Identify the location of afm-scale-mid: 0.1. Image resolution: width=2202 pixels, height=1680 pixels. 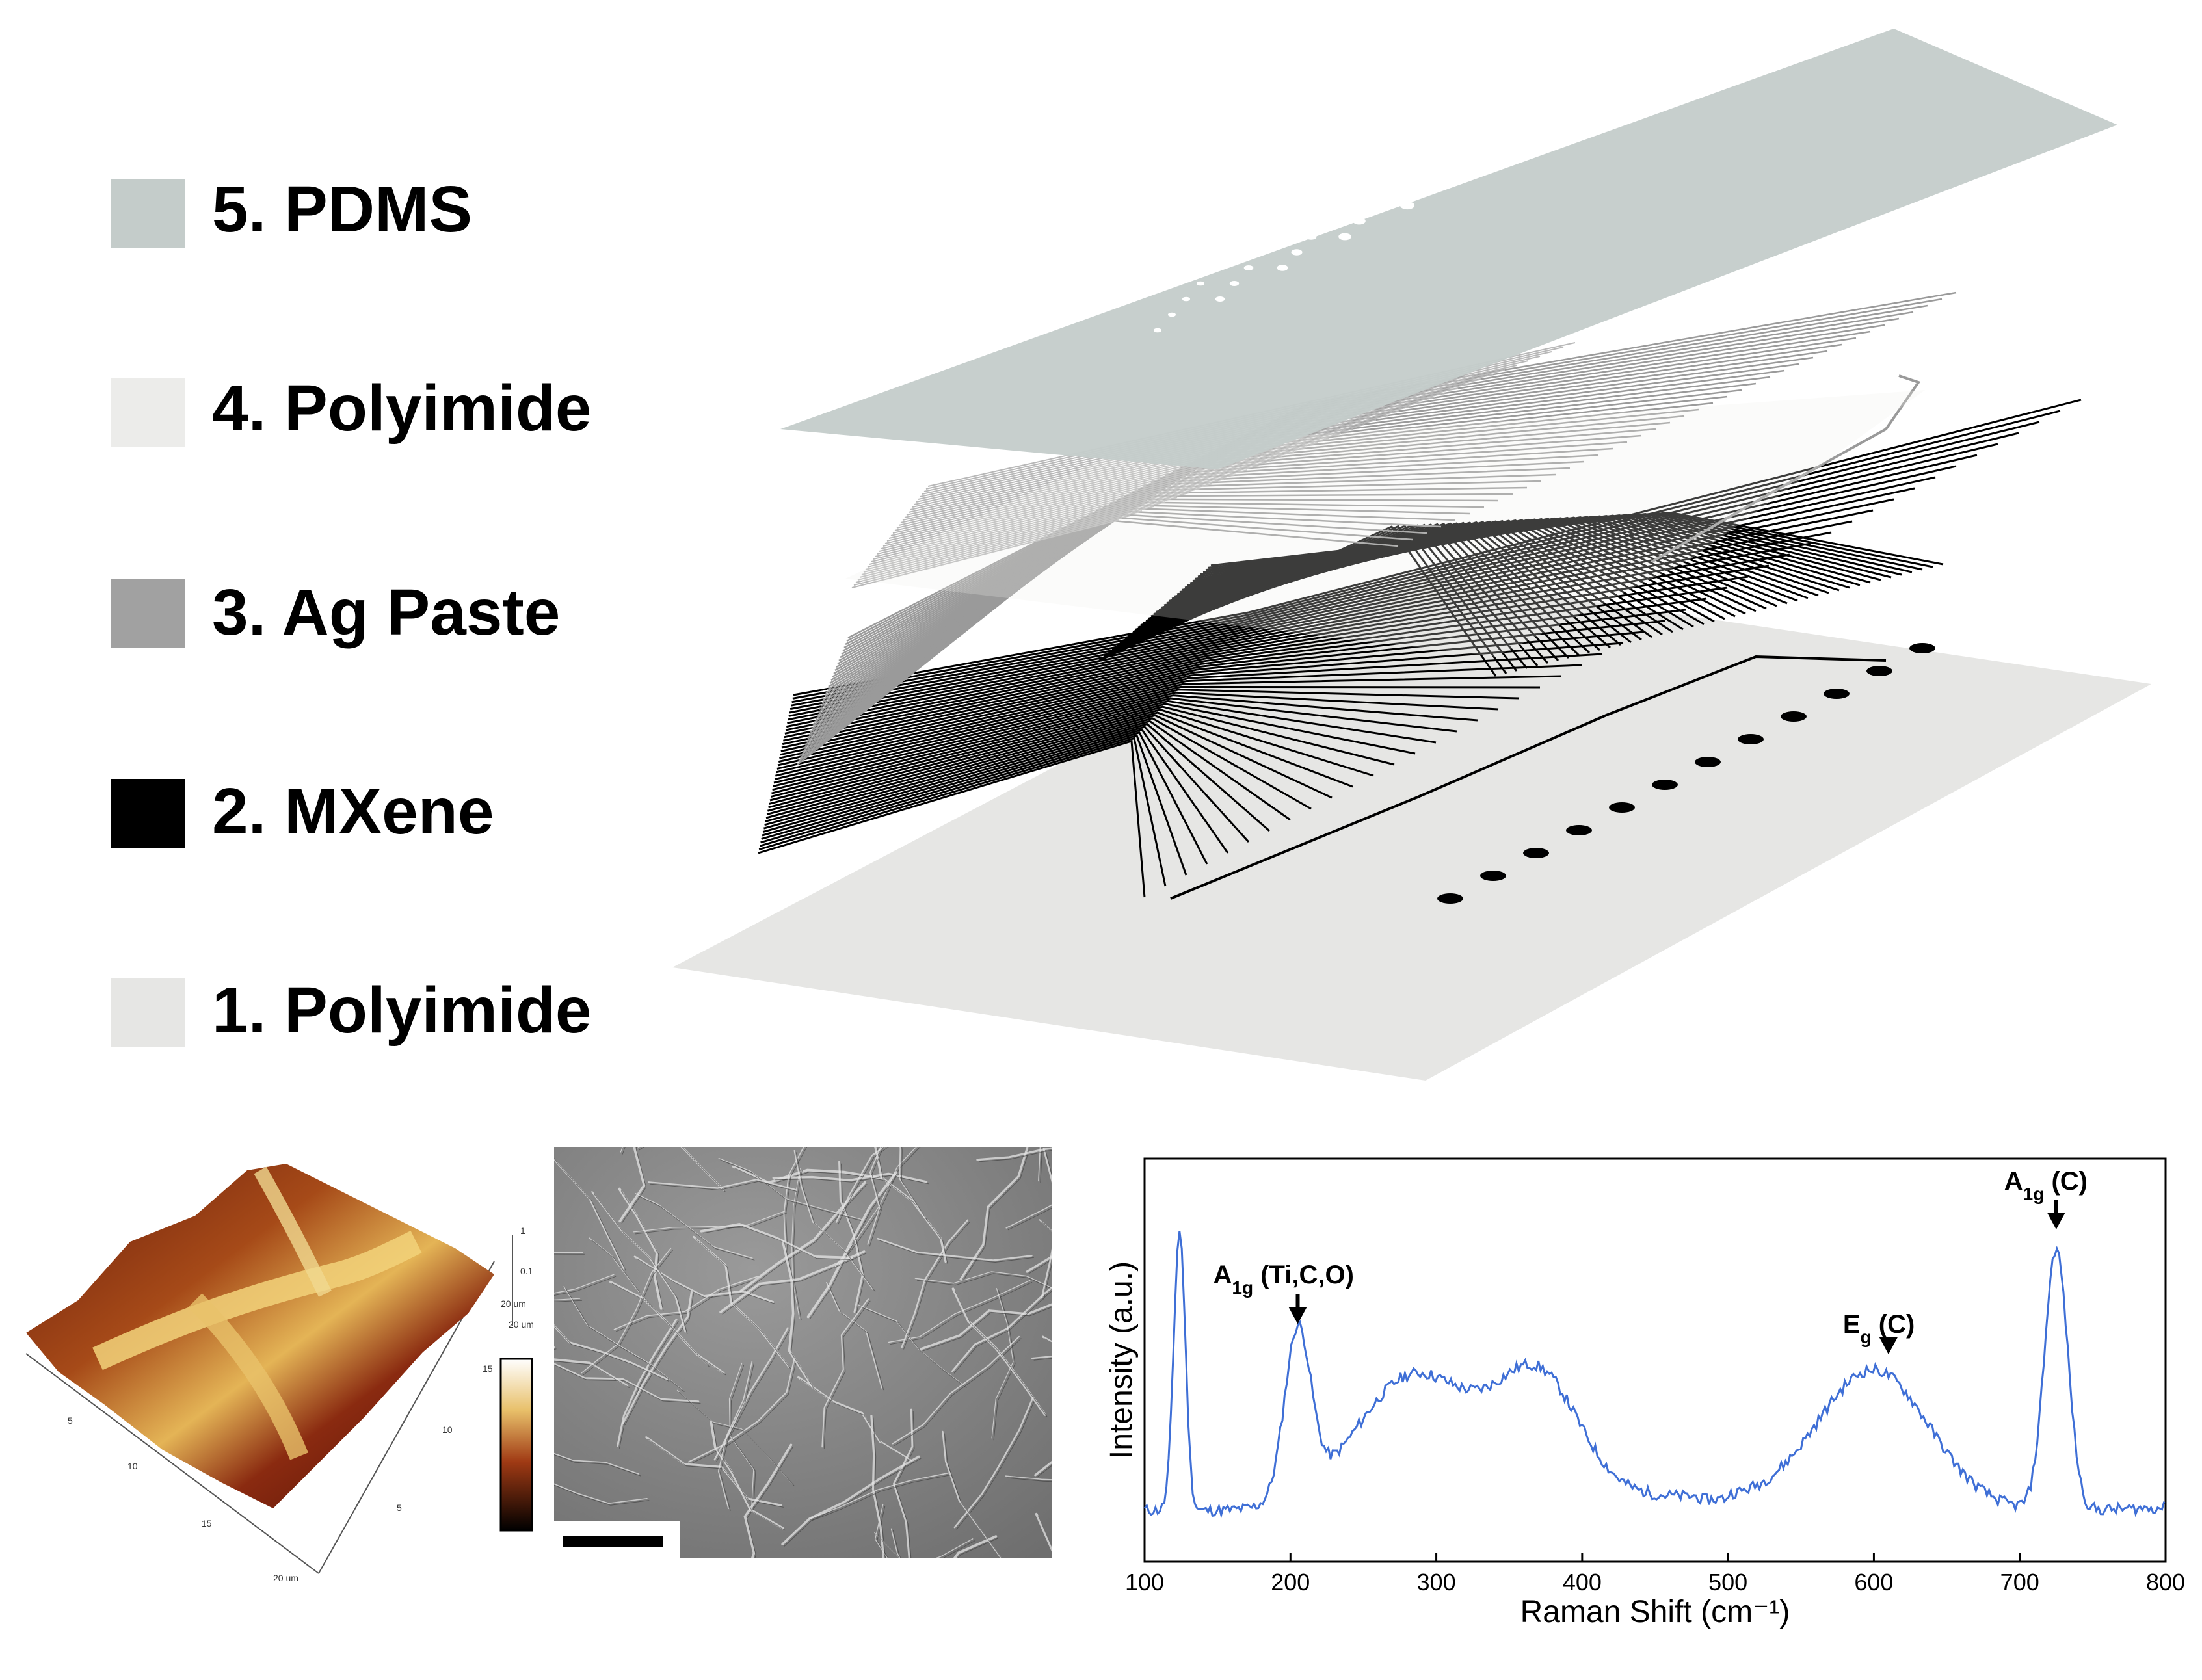
(526, 1271).